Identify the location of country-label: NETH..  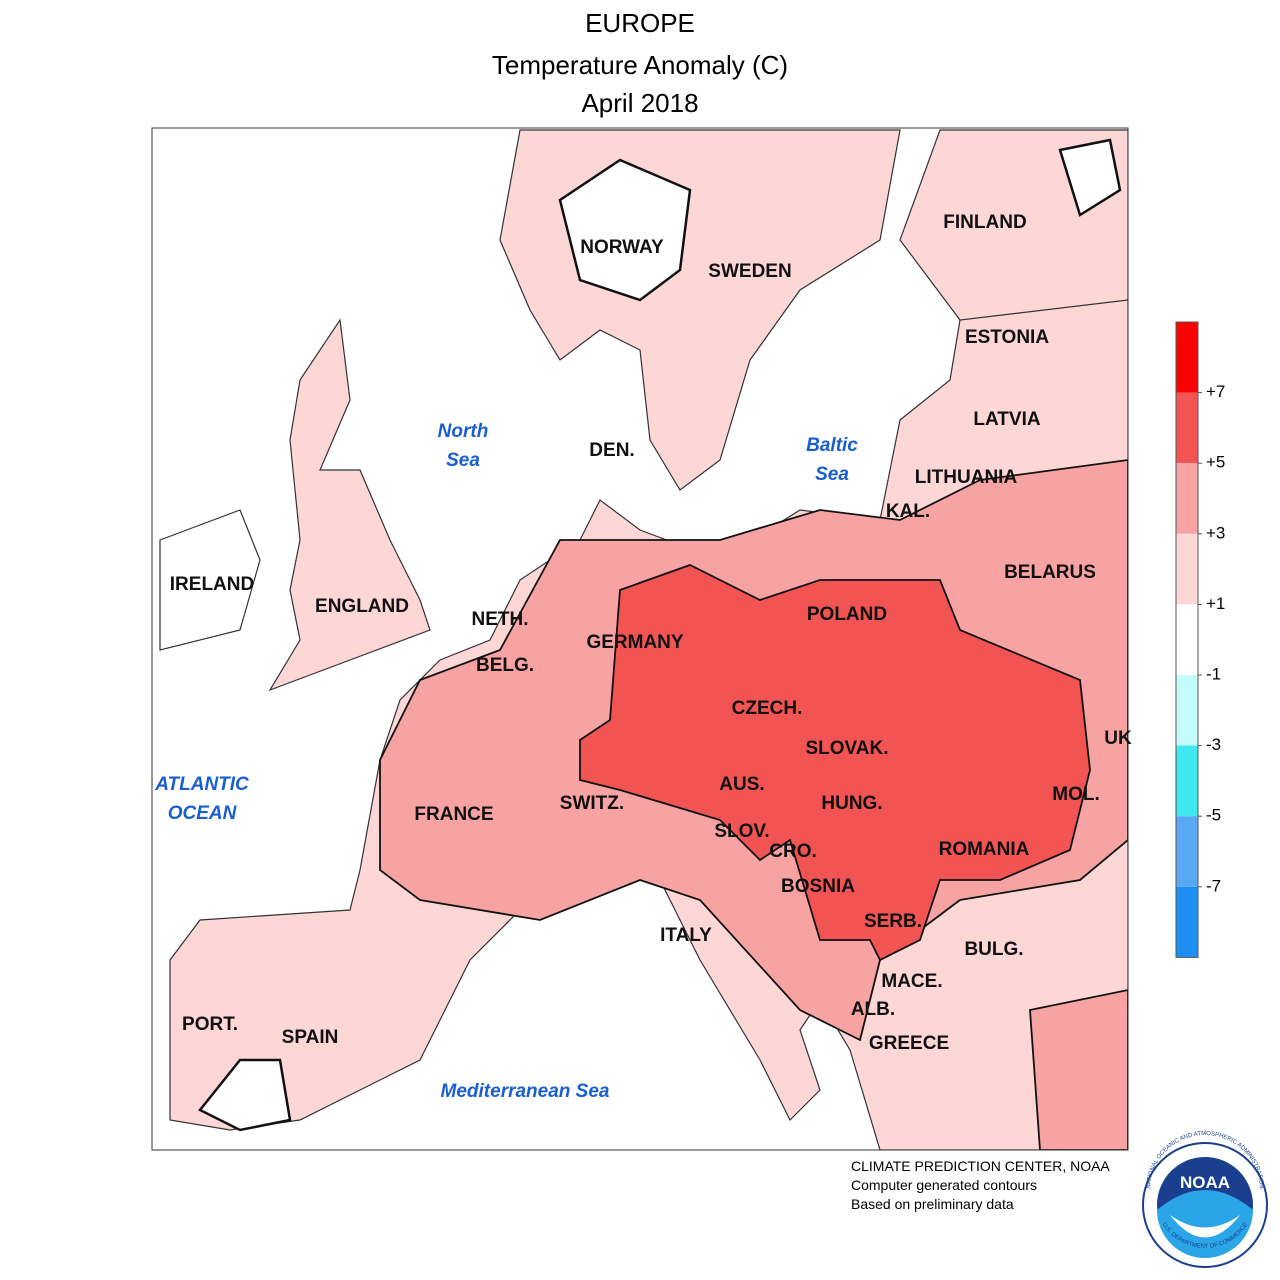
(500, 619).